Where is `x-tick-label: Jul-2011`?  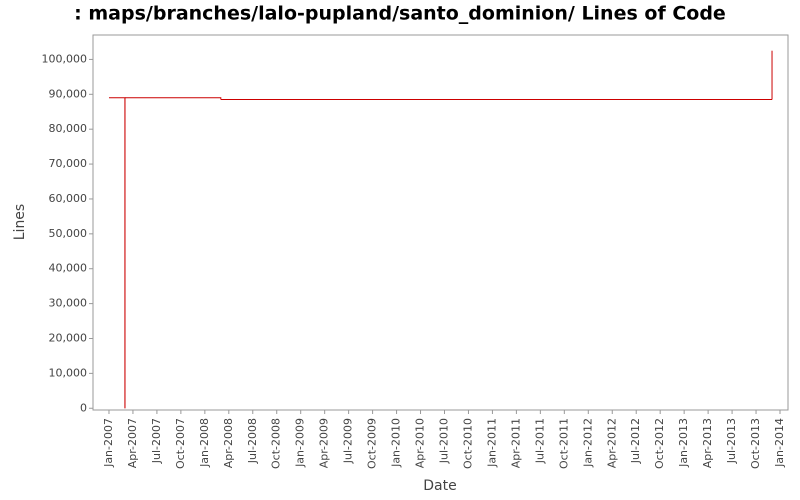 x-tick-label: Jul-2011 is located at coordinates (539, 441).